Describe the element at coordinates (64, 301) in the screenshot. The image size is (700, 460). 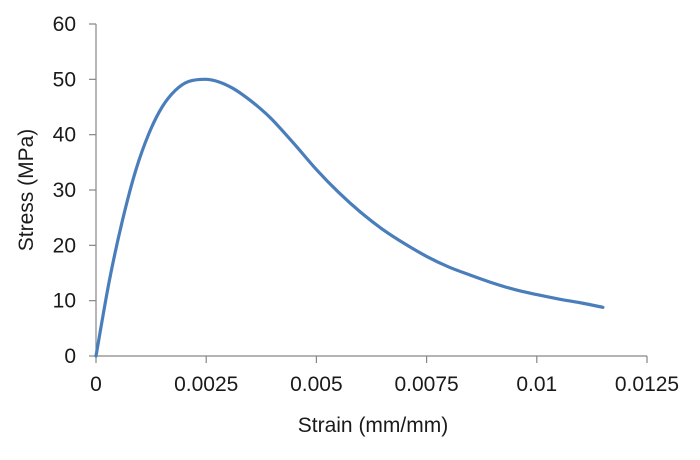
I see `y-tick-label: 10` at that location.